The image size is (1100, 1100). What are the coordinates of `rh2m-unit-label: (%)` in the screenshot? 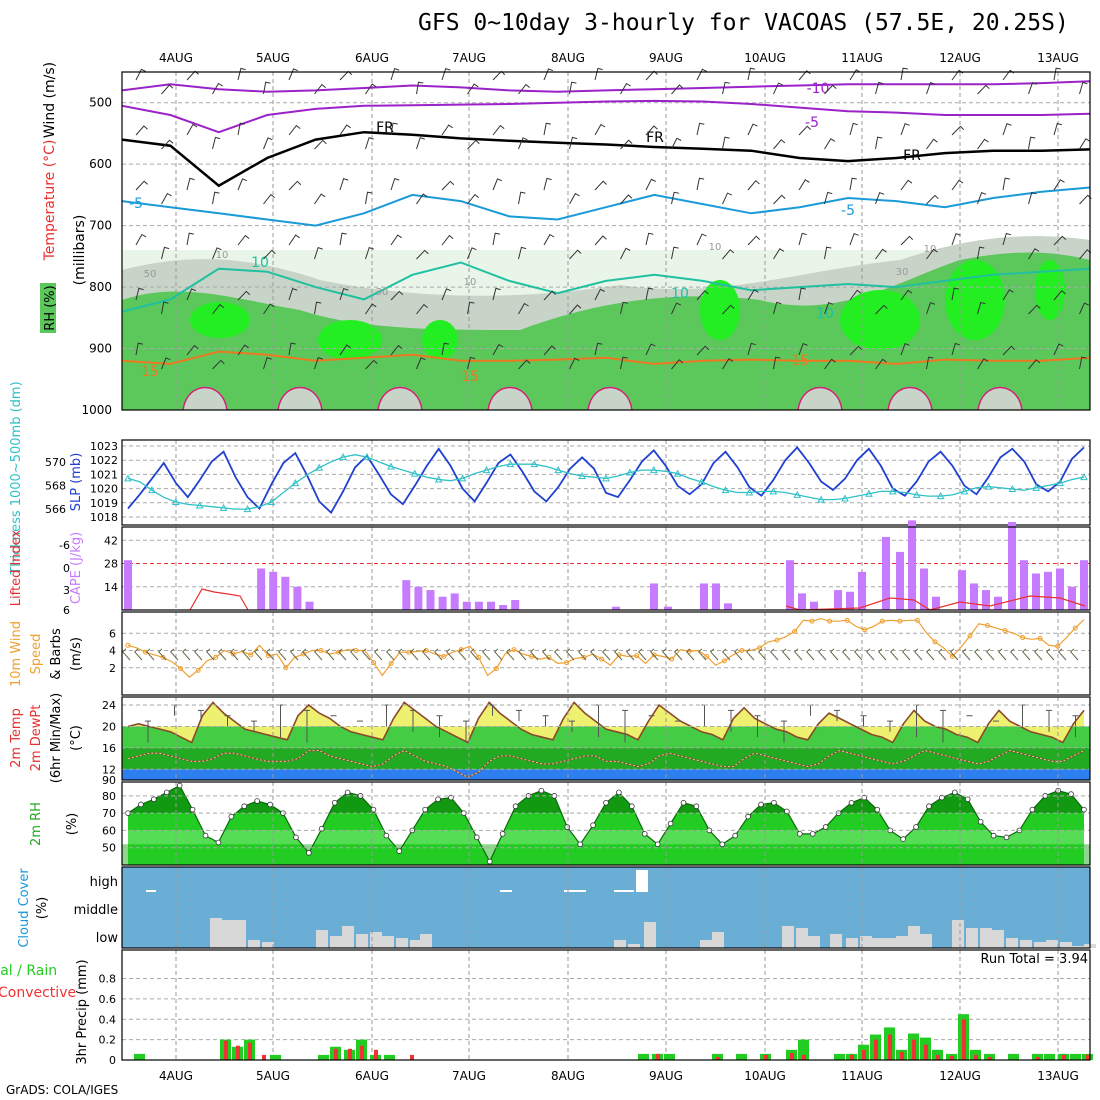 It's located at (72, 824).